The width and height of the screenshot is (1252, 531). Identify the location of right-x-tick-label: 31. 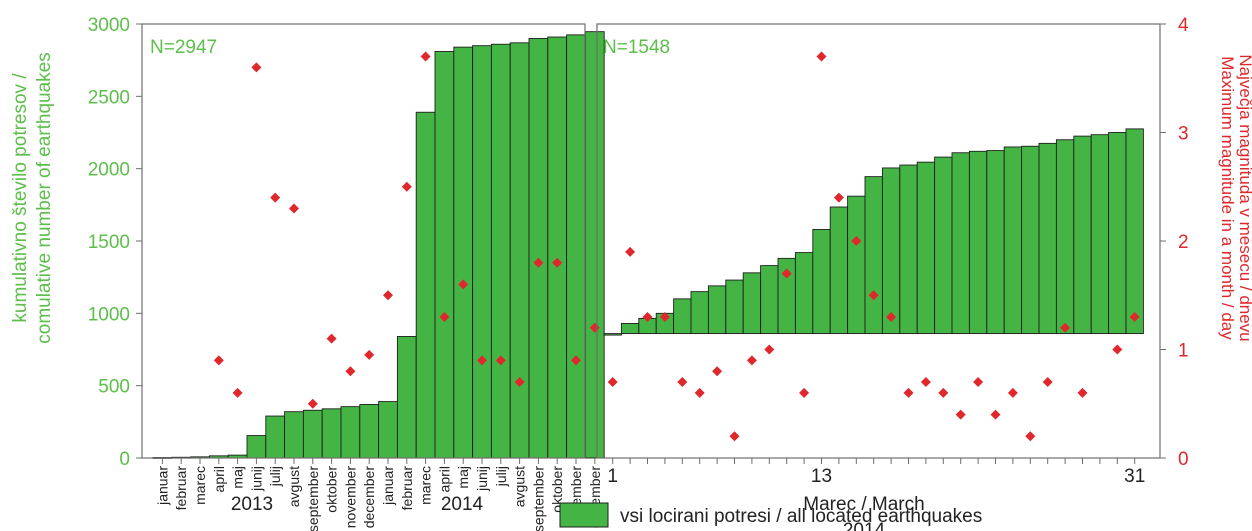
(1134, 476).